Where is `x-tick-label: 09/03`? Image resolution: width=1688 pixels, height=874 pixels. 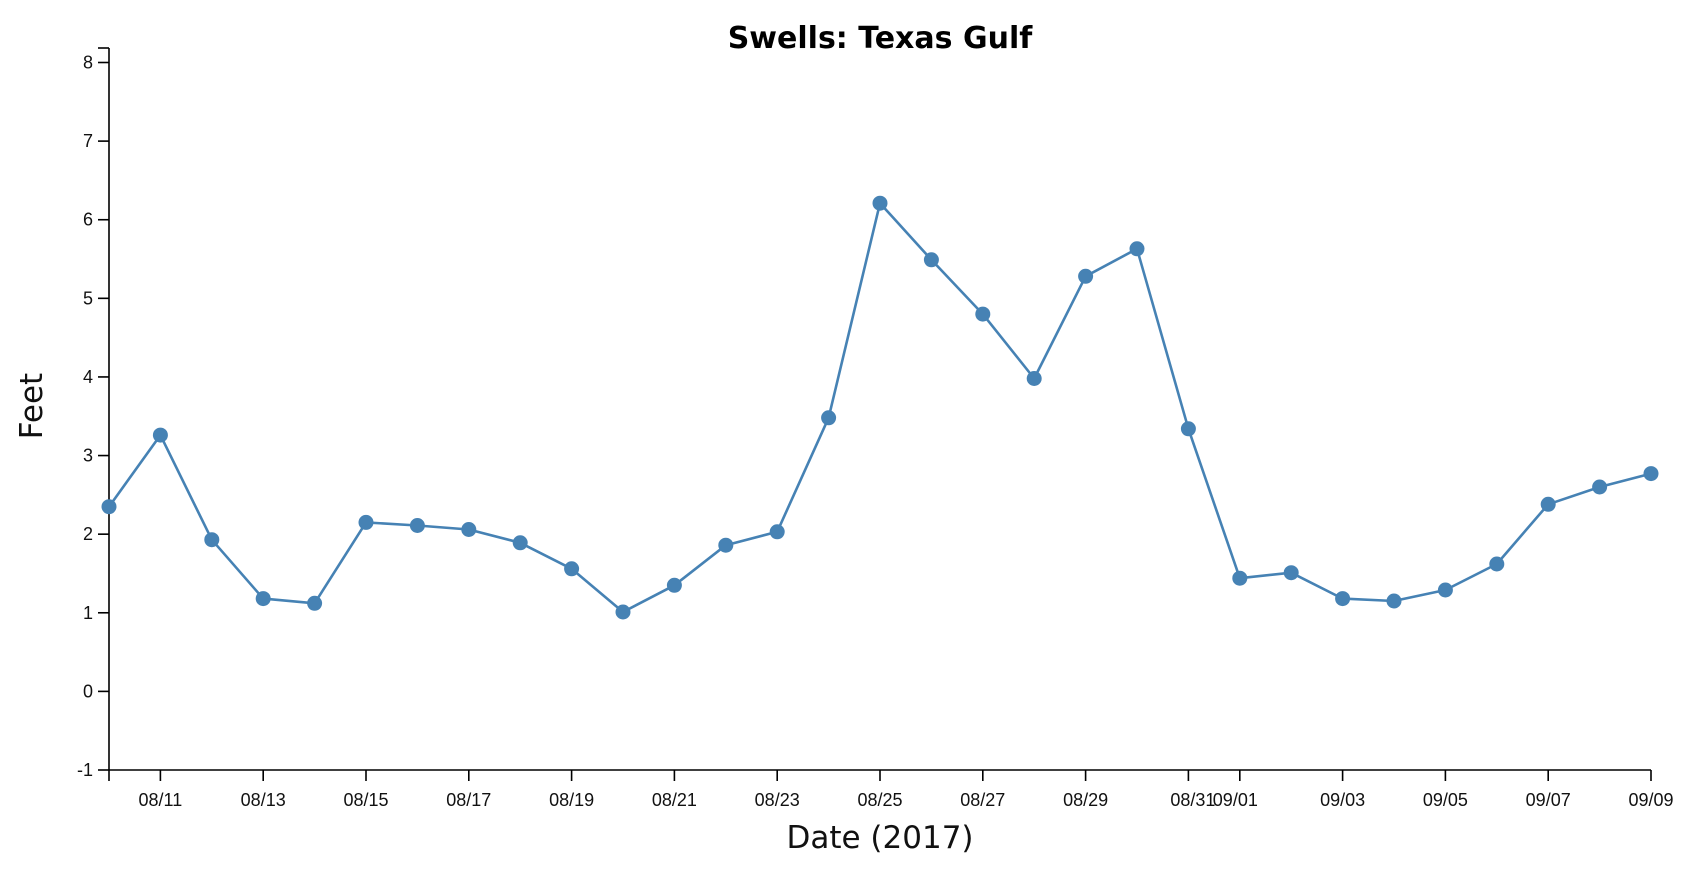
x-tick-label: 09/03 is located at coordinates (1342, 800).